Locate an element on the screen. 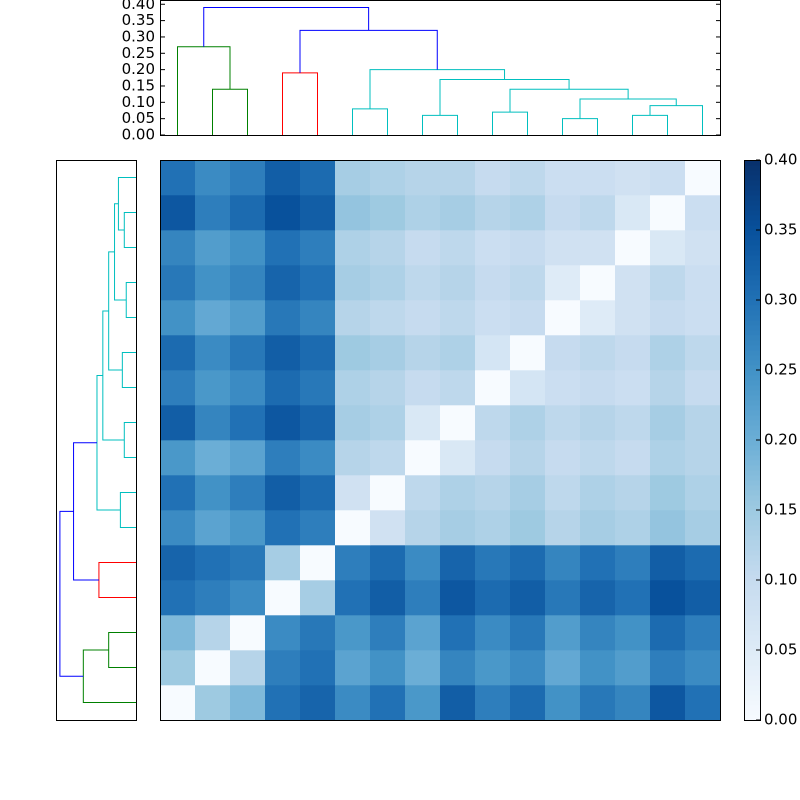  y-tick-label: 0.25 is located at coordinates (138, 53).